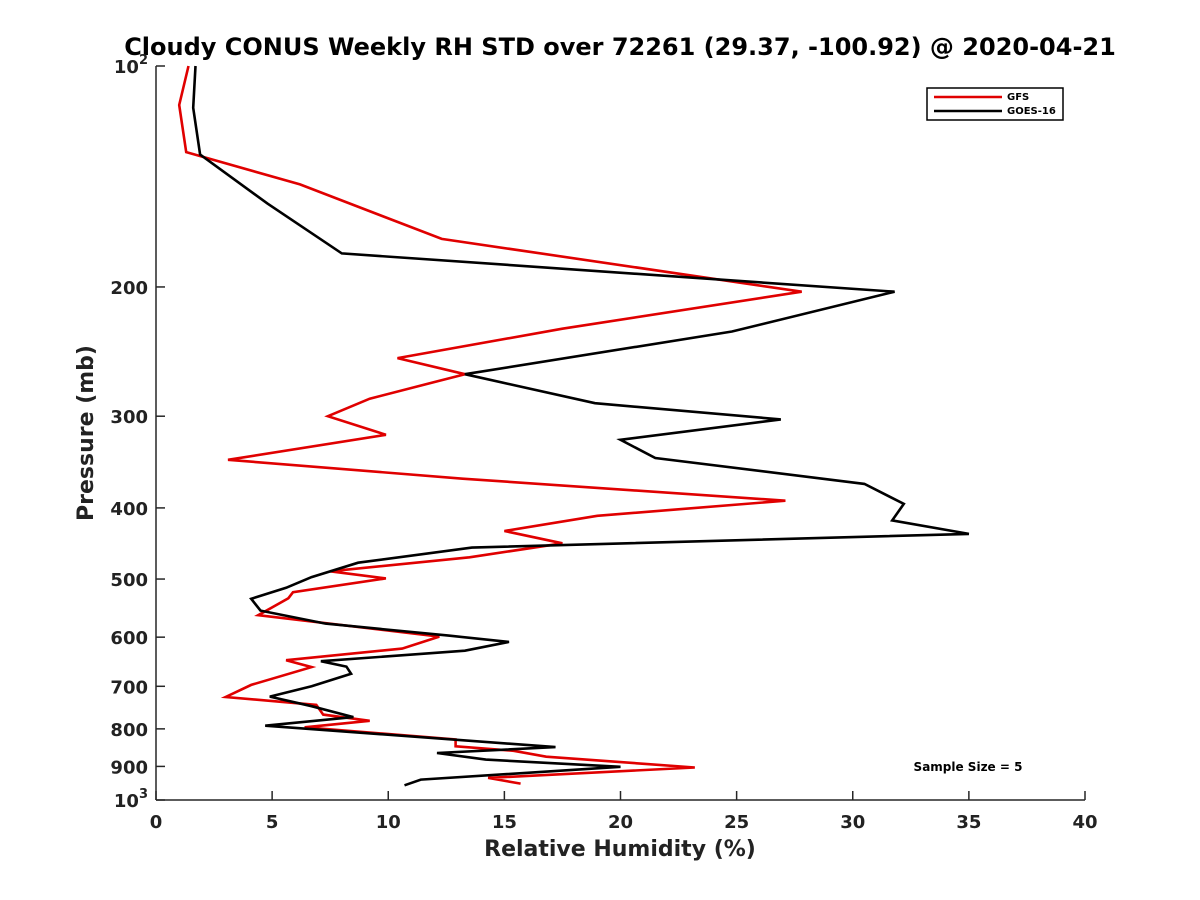 This screenshot has height=900, width=1200. I want to click on legend-label-gfs: GFS, so click(1018, 97).